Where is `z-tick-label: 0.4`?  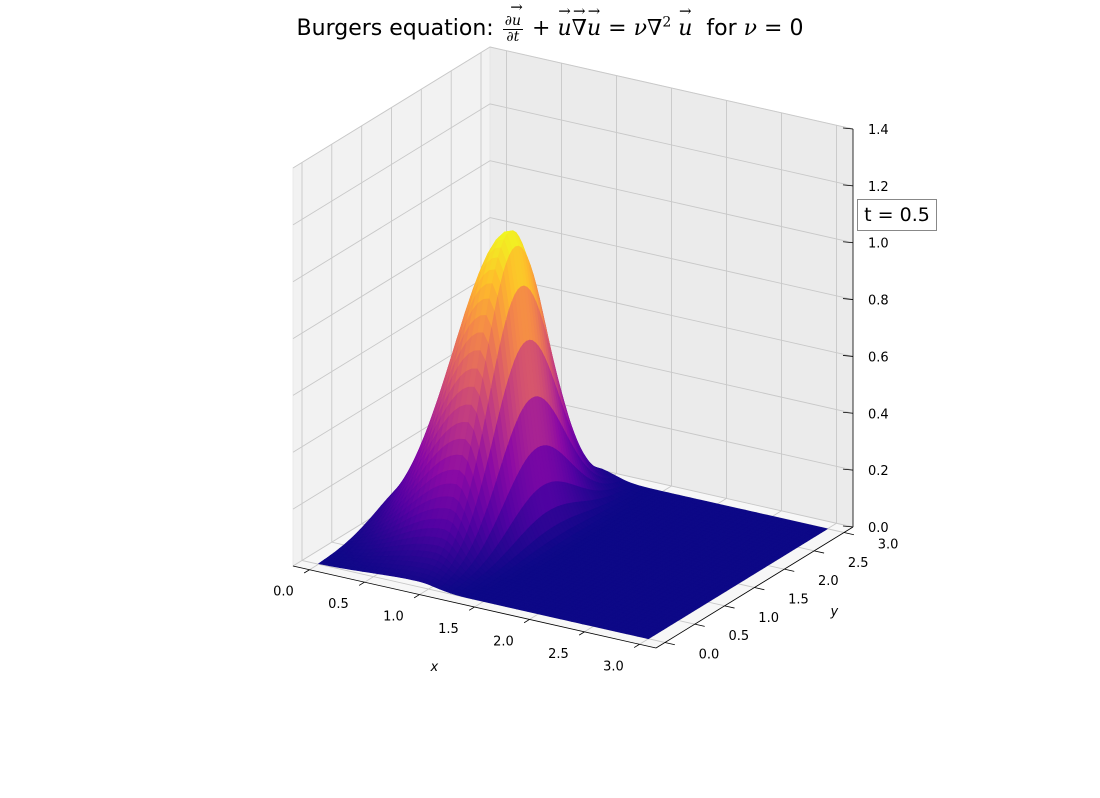 z-tick-label: 0.4 is located at coordinates (878, 414).